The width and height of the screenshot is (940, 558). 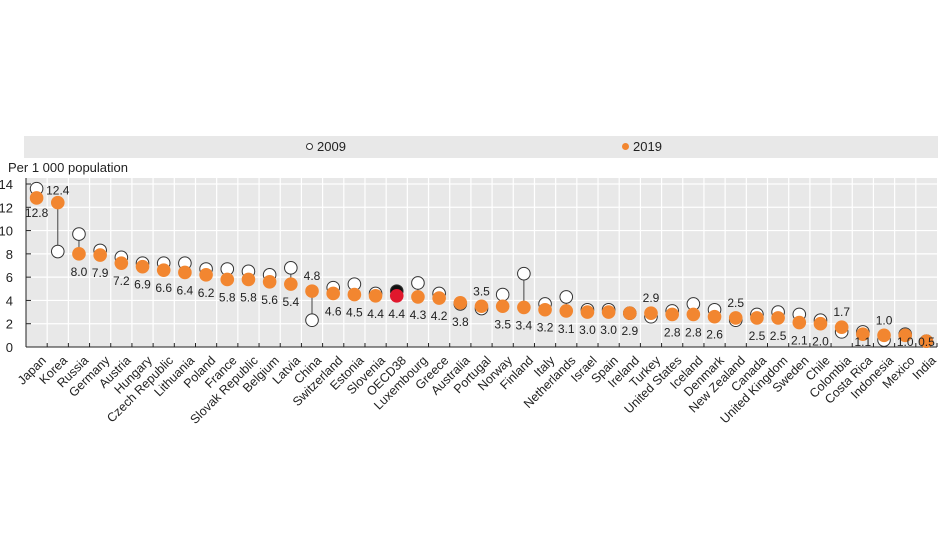 What do you see at coordinates (58, 191) in the screenshot?
I see `data-label-2019: 12.4` at bounding box center [58, 191].